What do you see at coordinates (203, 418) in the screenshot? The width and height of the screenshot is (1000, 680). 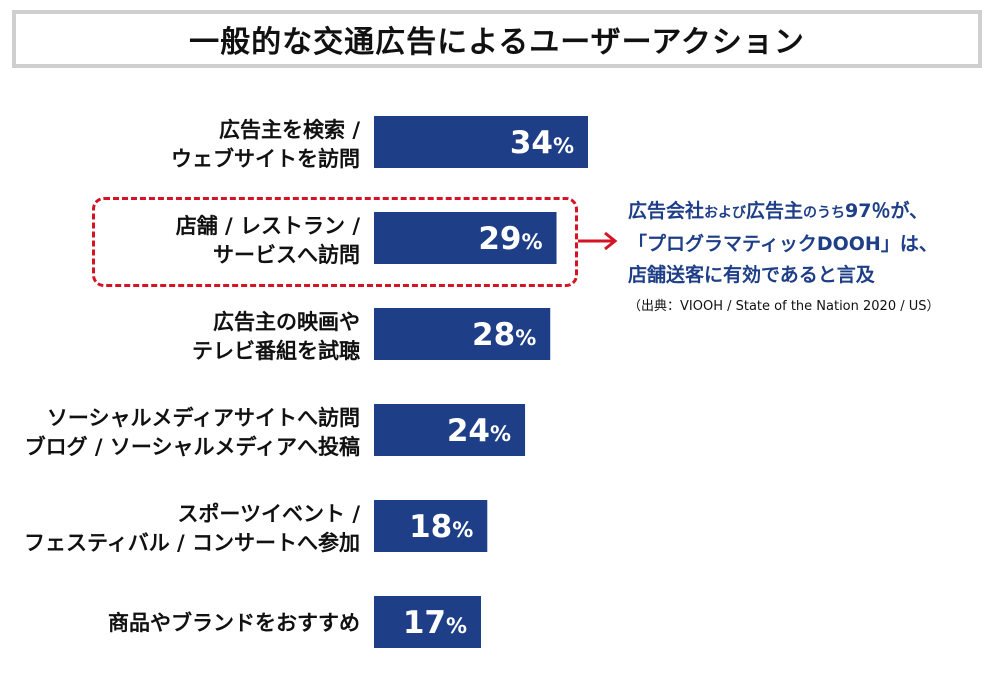 I see `category-label: ソーシャルメディアサイトへ訪問` at bounding box center [203, 418].